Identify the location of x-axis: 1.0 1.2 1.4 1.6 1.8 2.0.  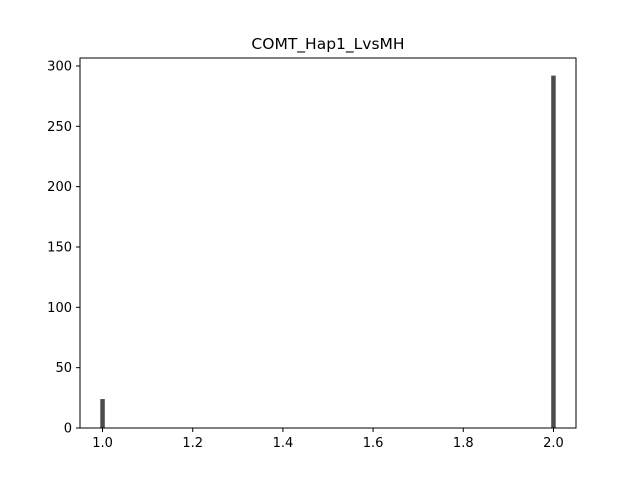
(328, 439).